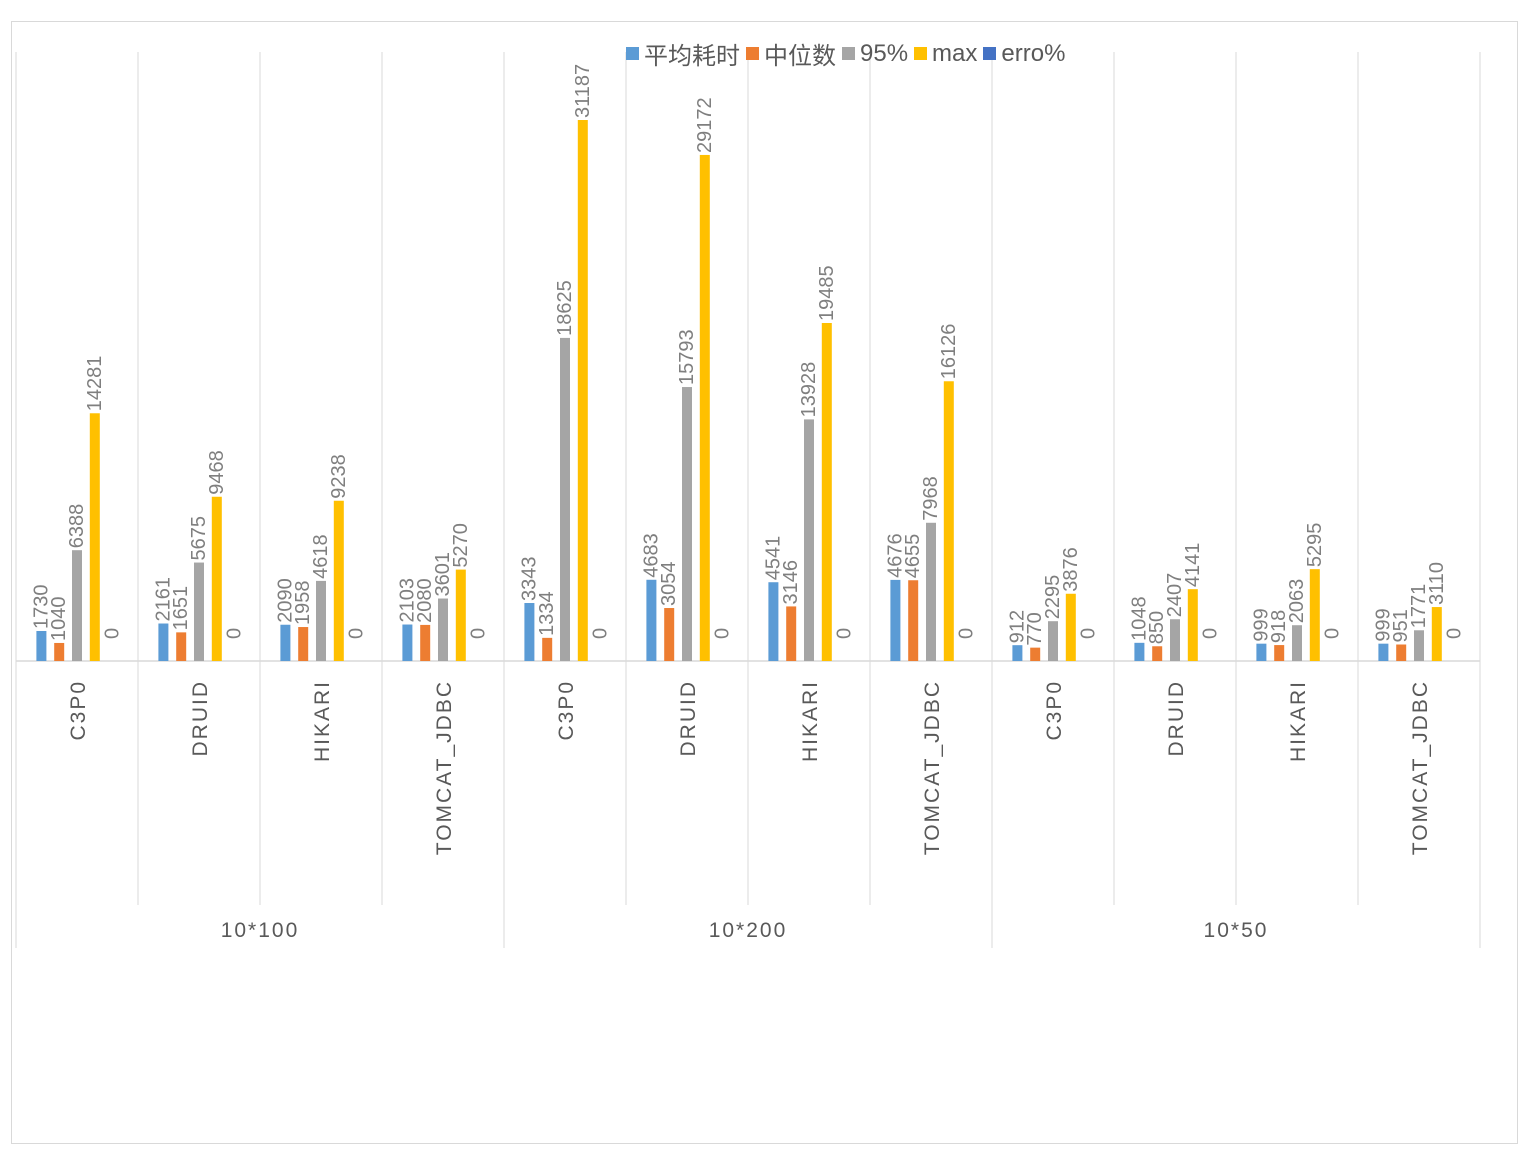  What do you see at coordinates (547, 613) in the screenshot?
I see `data-label: 1334` at bounding box center [547, 613].